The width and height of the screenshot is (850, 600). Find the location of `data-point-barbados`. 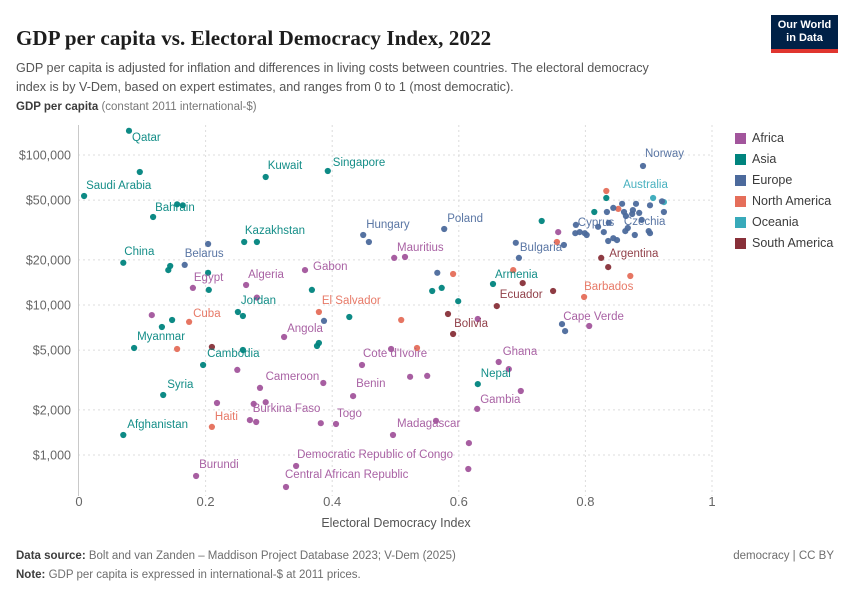

data-point-barbados is located at coordinates (584, 297).